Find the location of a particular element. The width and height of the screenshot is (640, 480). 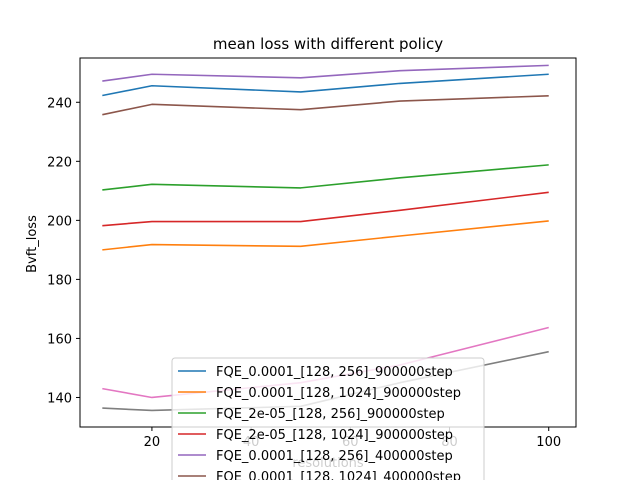

chart-title: mean loss with different policy is located at coordinates (328, 44).